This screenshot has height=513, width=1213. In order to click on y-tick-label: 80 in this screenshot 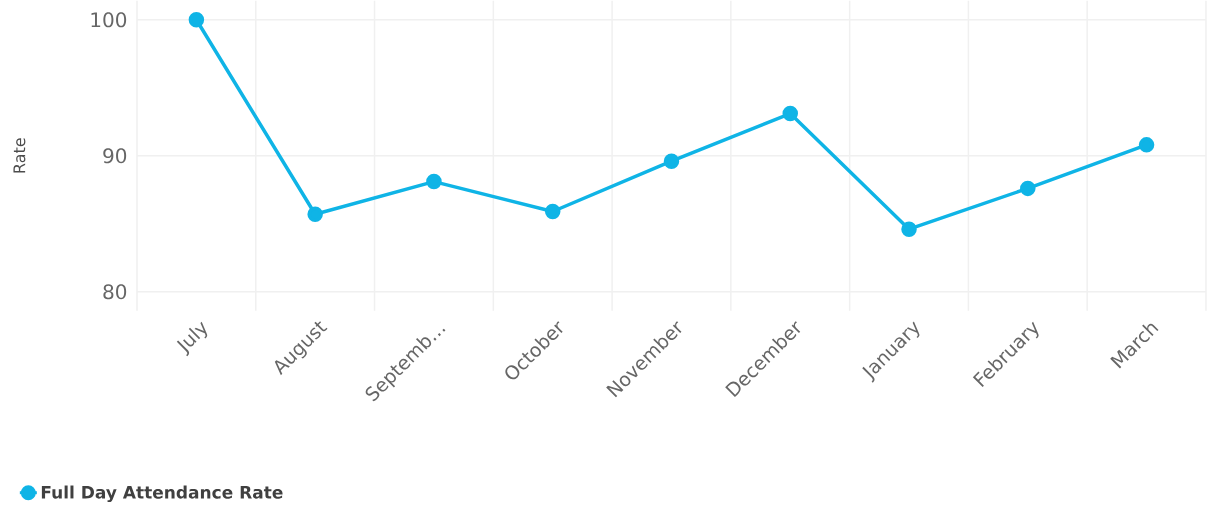, I will do `click(115, 292)`.